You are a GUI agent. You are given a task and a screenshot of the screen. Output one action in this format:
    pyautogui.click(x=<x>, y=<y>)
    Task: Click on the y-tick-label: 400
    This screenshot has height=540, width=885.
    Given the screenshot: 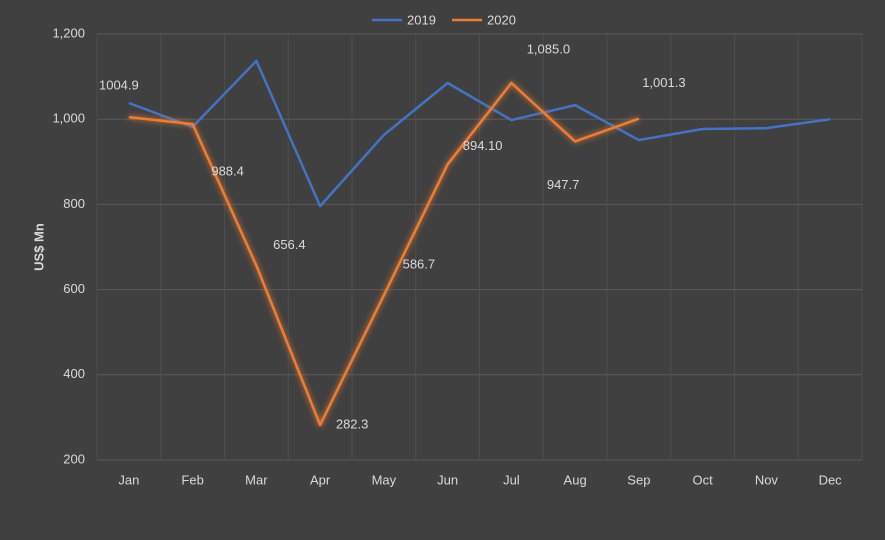 What is the action you would take?
    pyautogui.click(x=74, y=373)
    